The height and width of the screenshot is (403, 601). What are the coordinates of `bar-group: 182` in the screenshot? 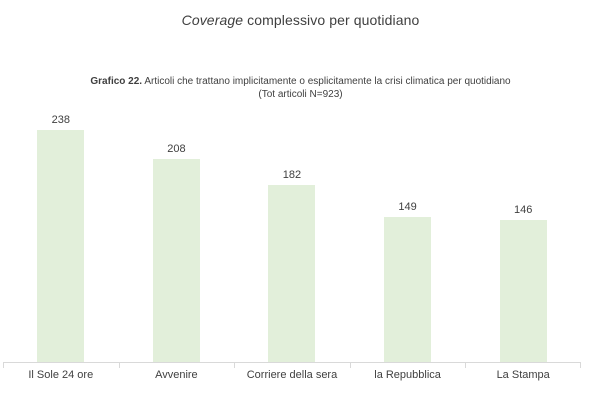 It's located at (292, 236).